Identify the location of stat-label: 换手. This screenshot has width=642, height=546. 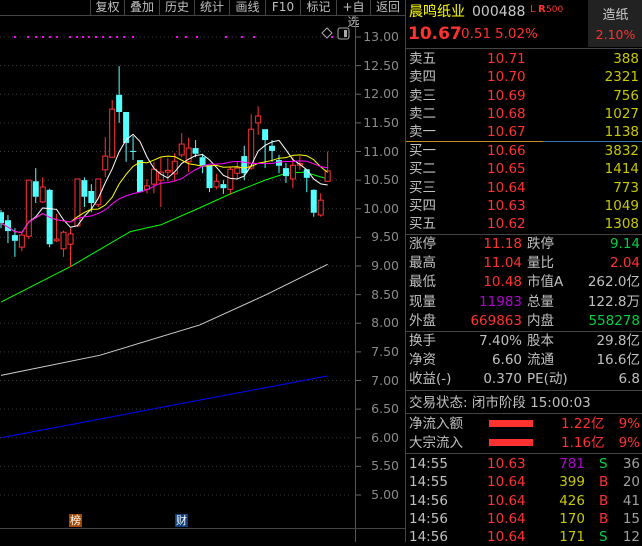
(422, 341).